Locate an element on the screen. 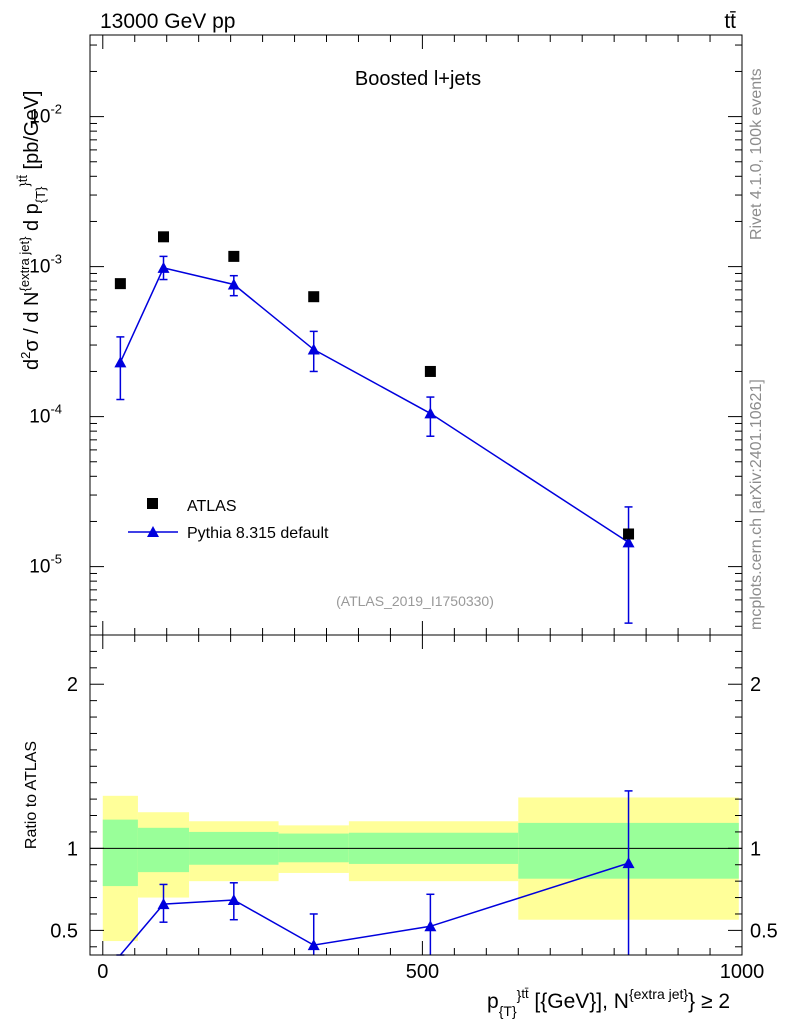 The height and width of the screenshot is (1024, 786). ratio-y-tick-label-right: 1 is located at coordinates (755, 849).